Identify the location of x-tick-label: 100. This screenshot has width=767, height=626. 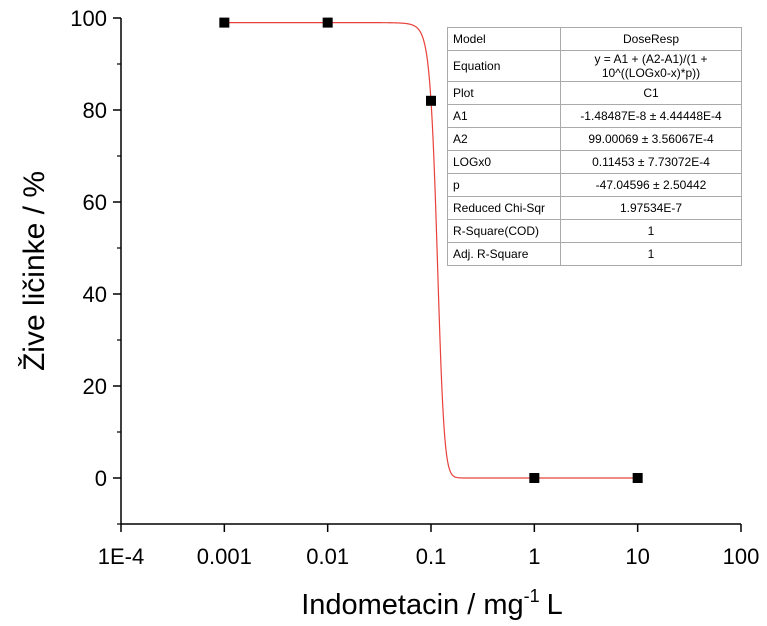
(741, 556).